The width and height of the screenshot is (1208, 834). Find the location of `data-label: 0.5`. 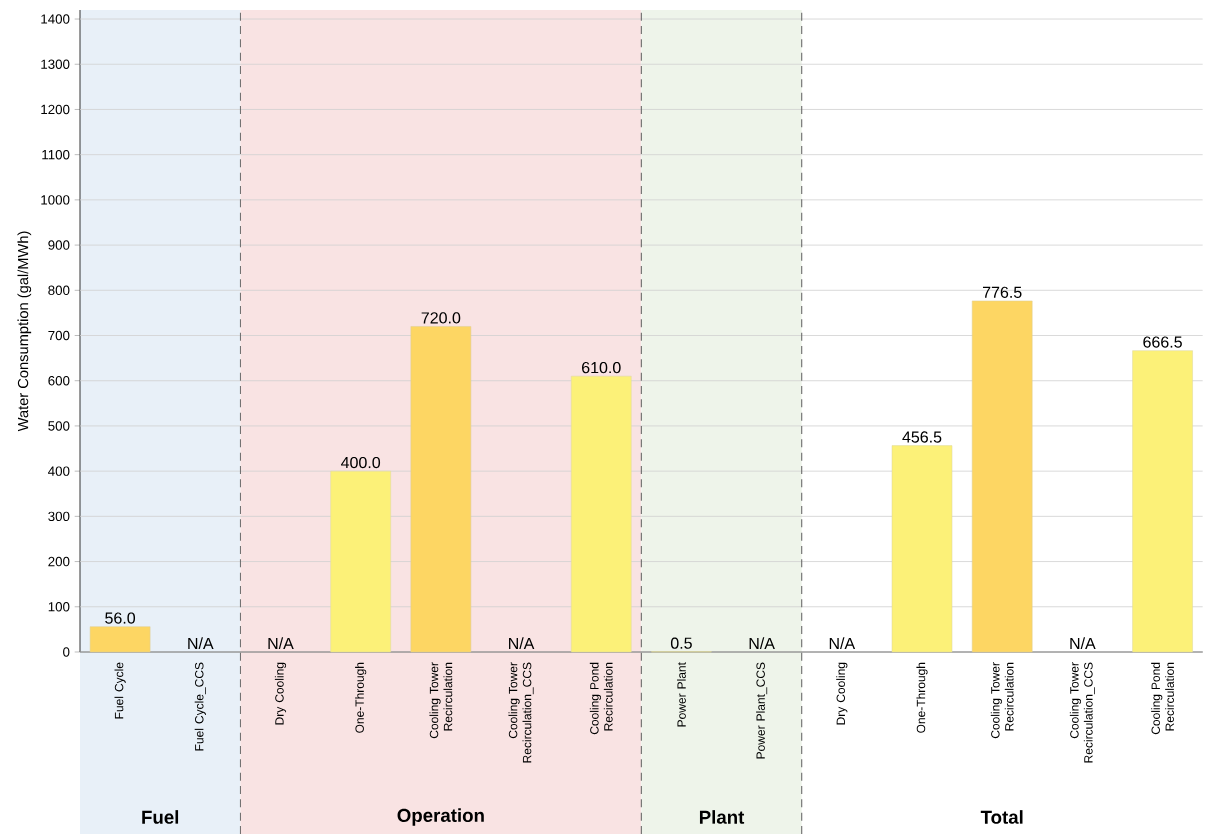

data-label: 0.5 is located at coordinates (681, 643).